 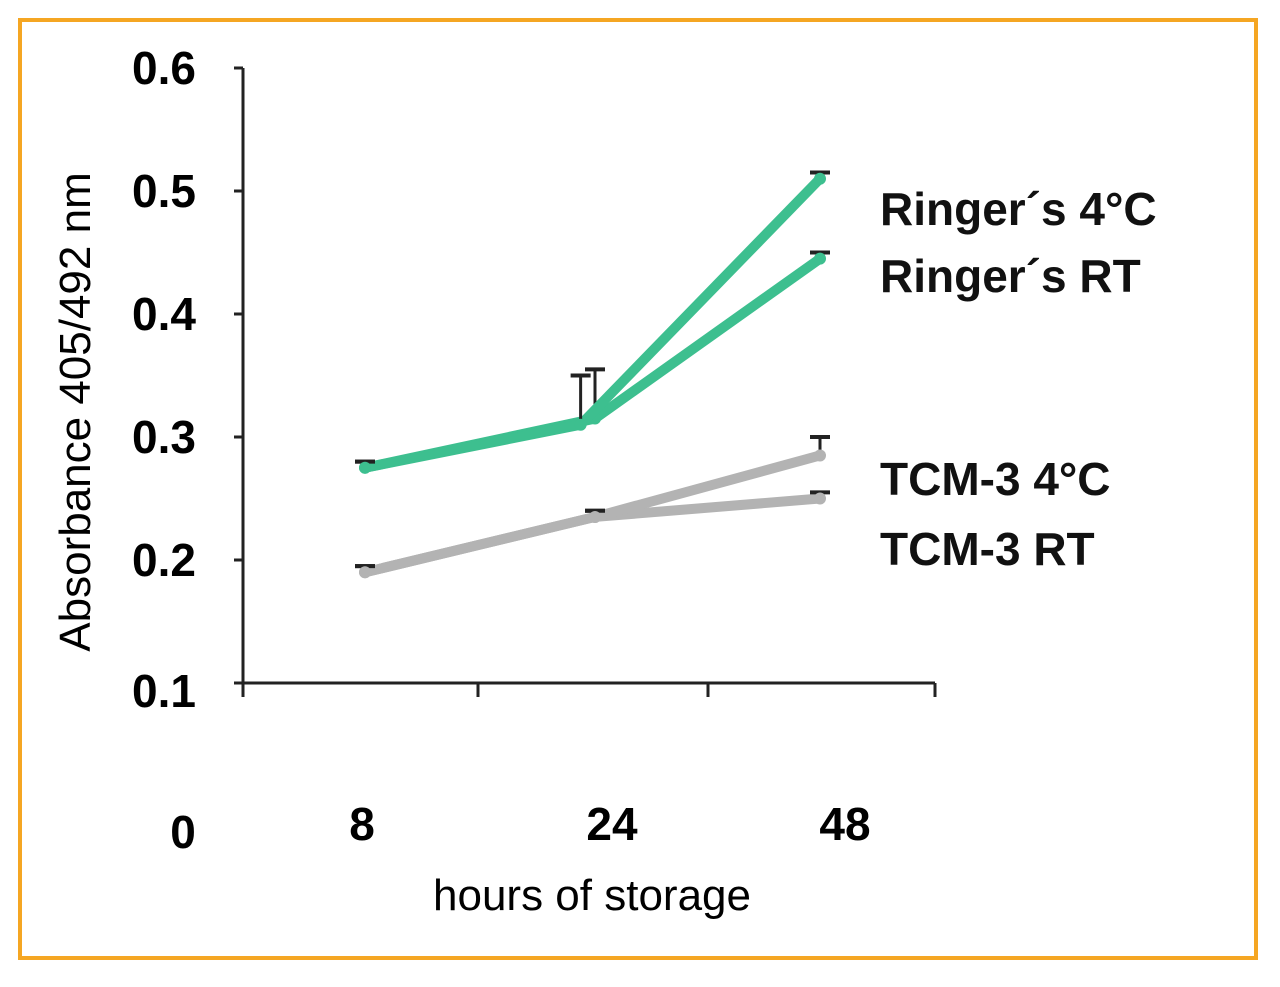 What do you see at coordinates (164, 68) in the screenshot?
I see `y-tick-label: 0.6` at bounding box center [164, 68].